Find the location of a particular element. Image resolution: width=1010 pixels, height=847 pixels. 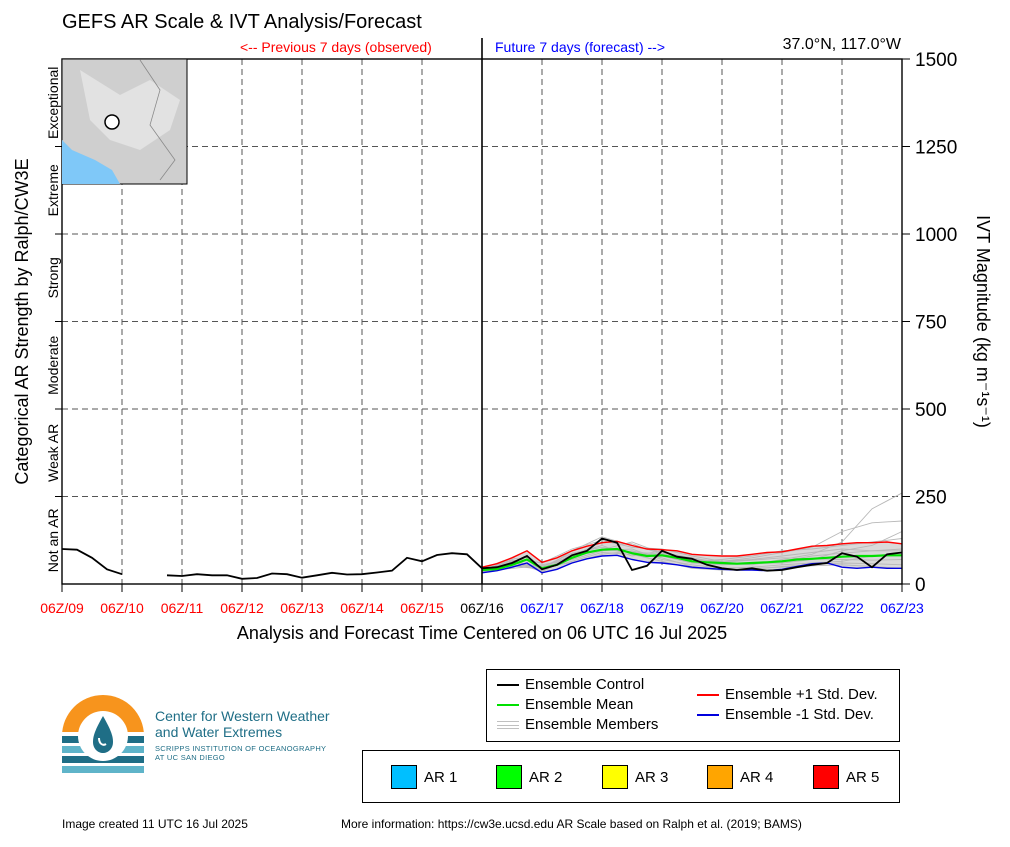

org-name-line1: Center for Western Weather is located at coordinates (242, 716).